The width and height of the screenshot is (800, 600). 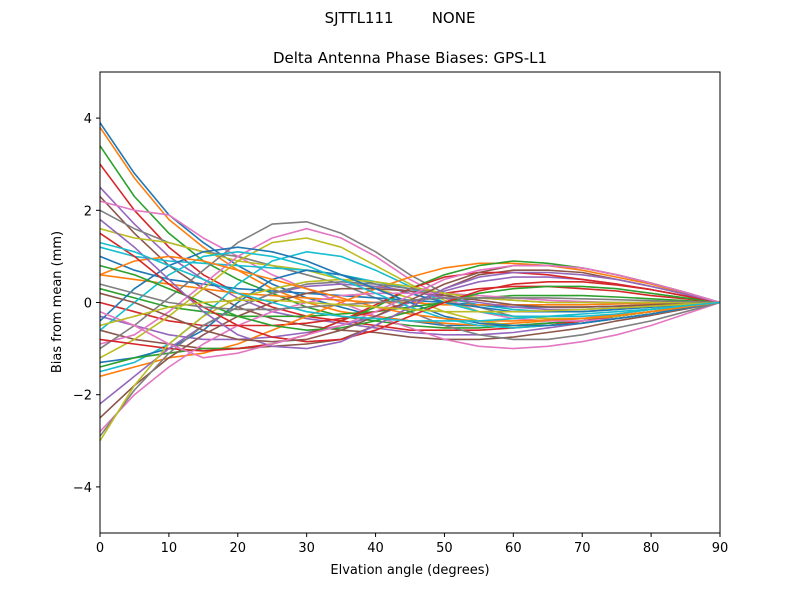 What do you see at coordinates (238, 548) in the screenshot?
I see `x-tick-label: 20` at bounding box center [238, 548].